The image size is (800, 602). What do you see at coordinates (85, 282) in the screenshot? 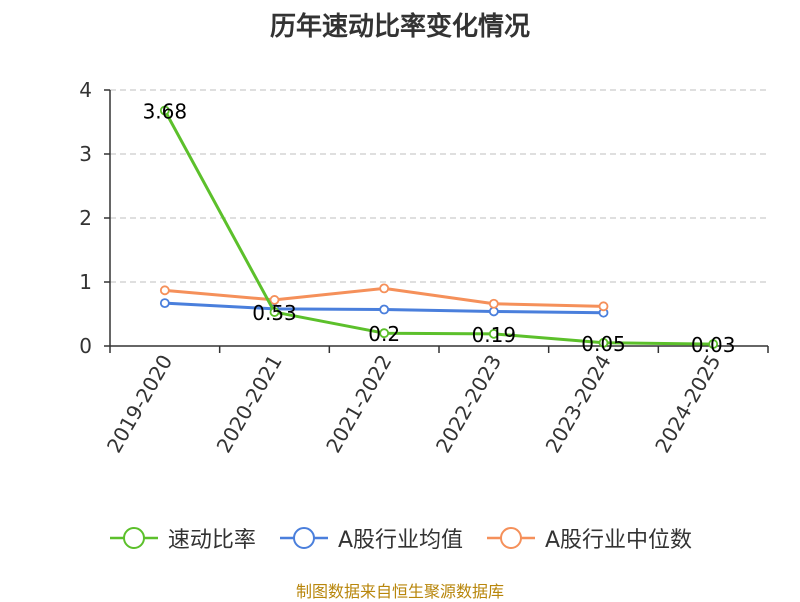
I see `y-tick-label: 1` at bounding box center [85, 282].